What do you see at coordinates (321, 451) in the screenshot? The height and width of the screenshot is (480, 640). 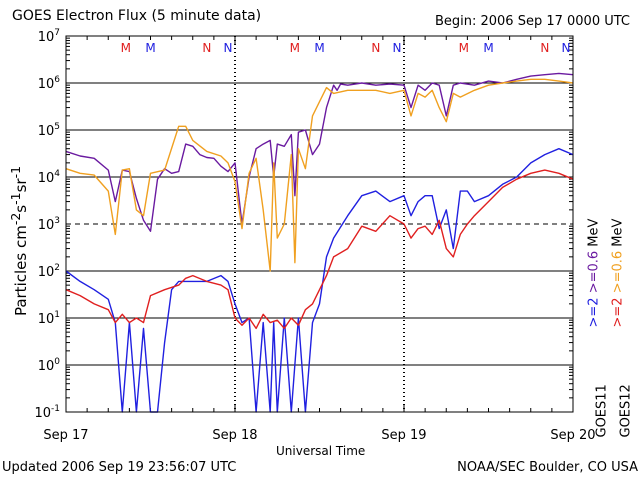 I see `x-axis-label: Universal Time` at bounding box center [321, 451].